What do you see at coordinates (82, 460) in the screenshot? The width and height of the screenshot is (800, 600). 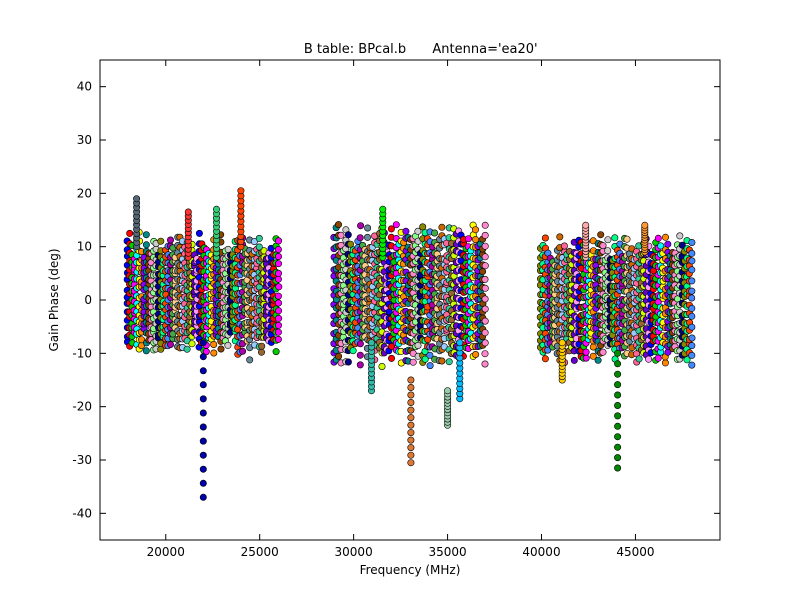 I see `y-tick-label: -30` at bounding box center [82, 460].